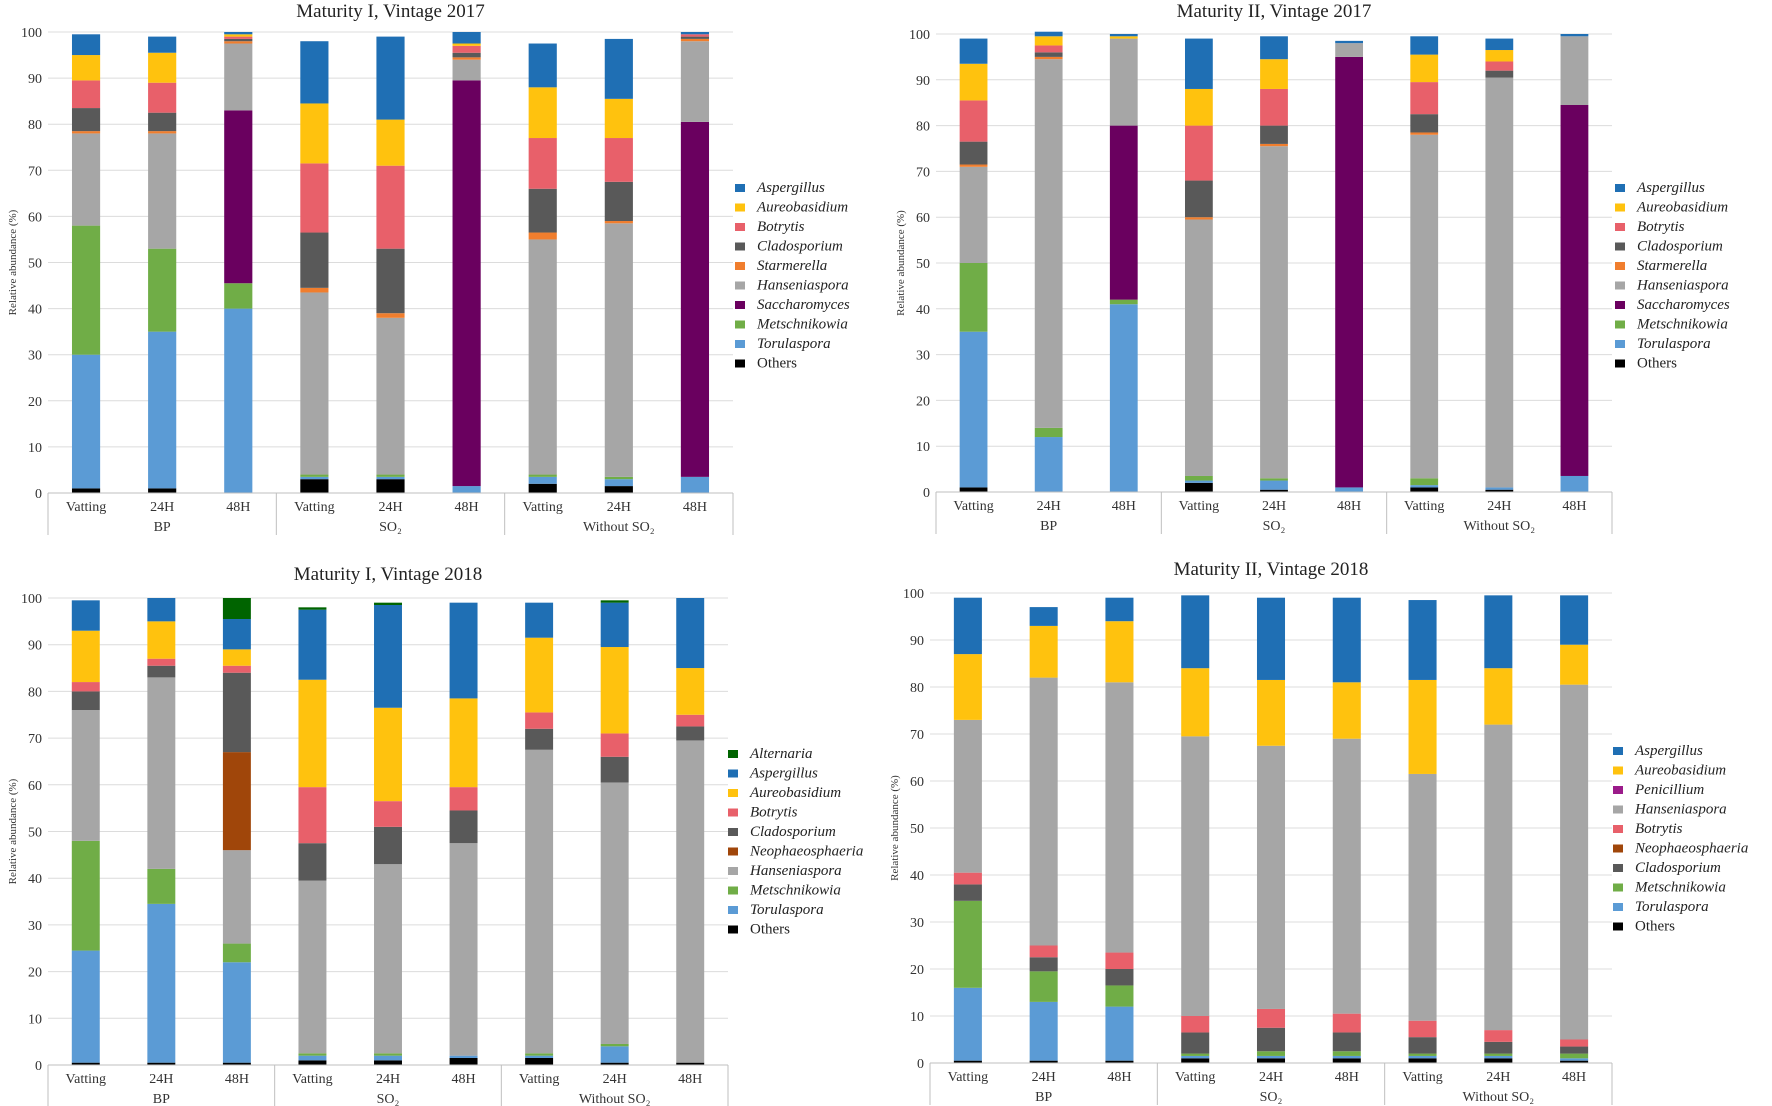  What do you see at coordinates (917, 970) in the screenshot?
I see `y-tick-label: 20` at bounding box center [917, 970].